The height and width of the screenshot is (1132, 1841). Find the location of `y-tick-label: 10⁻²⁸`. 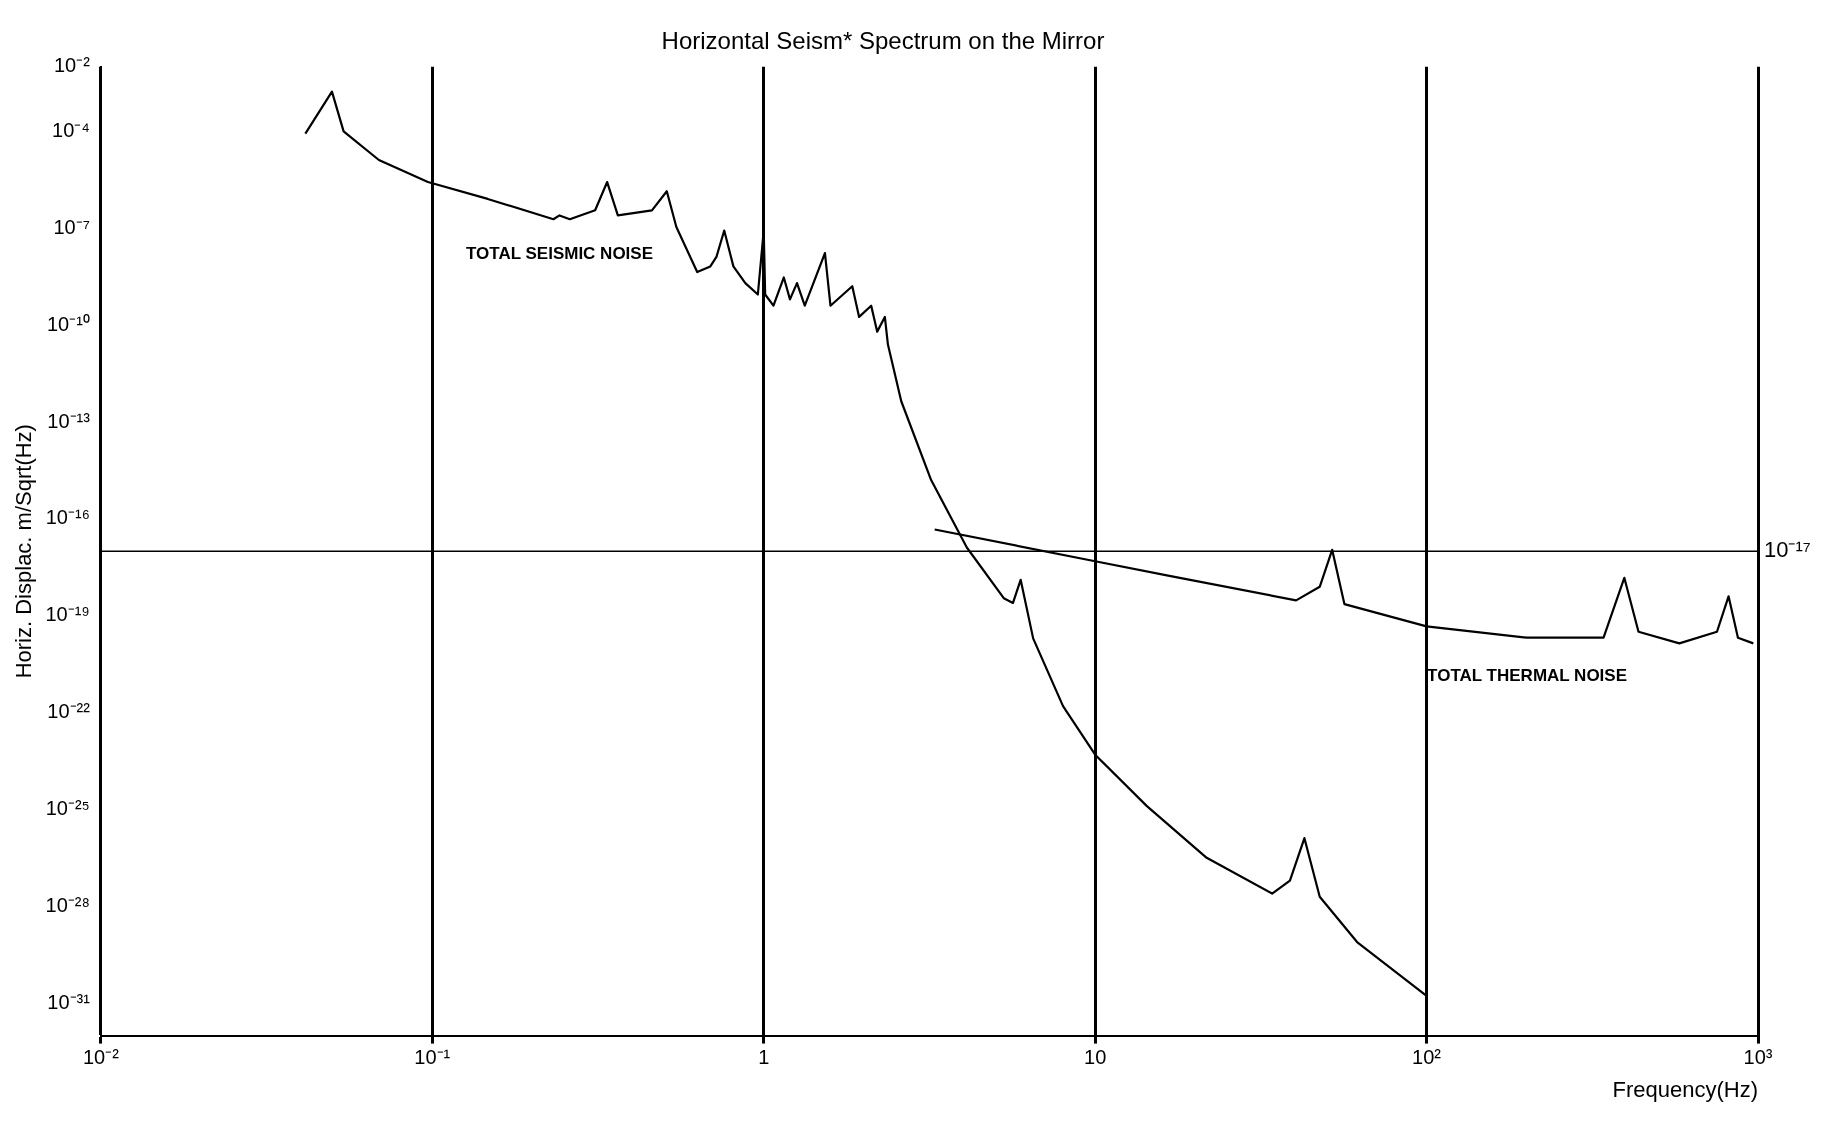

y-tick-label: 10⁻²⁸ is located at coordinates (67, 904).